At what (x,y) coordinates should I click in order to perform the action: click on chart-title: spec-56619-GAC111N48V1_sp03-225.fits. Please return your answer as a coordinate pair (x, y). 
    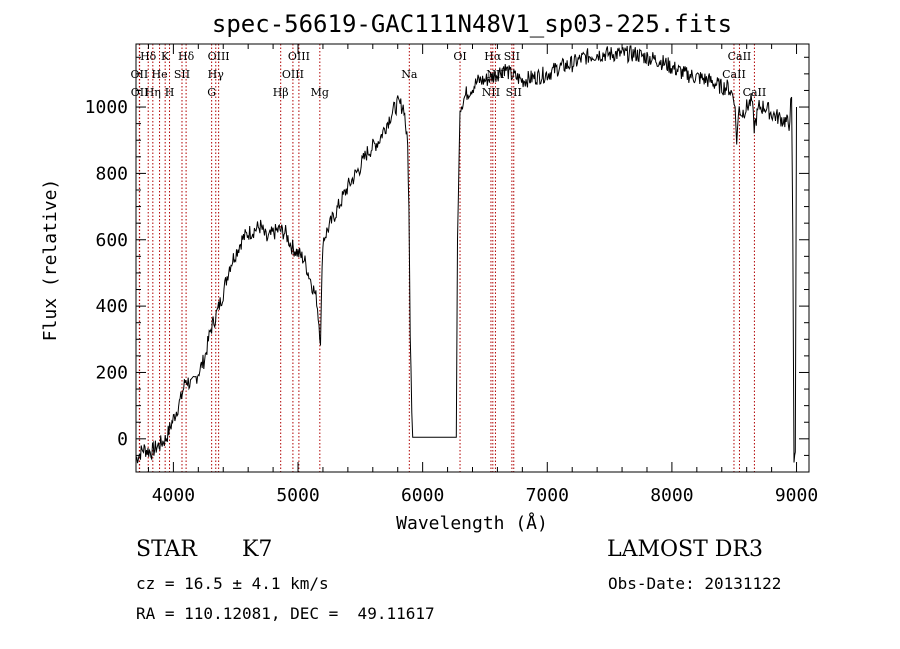
    Looking at the image, I should click on (472, 24).